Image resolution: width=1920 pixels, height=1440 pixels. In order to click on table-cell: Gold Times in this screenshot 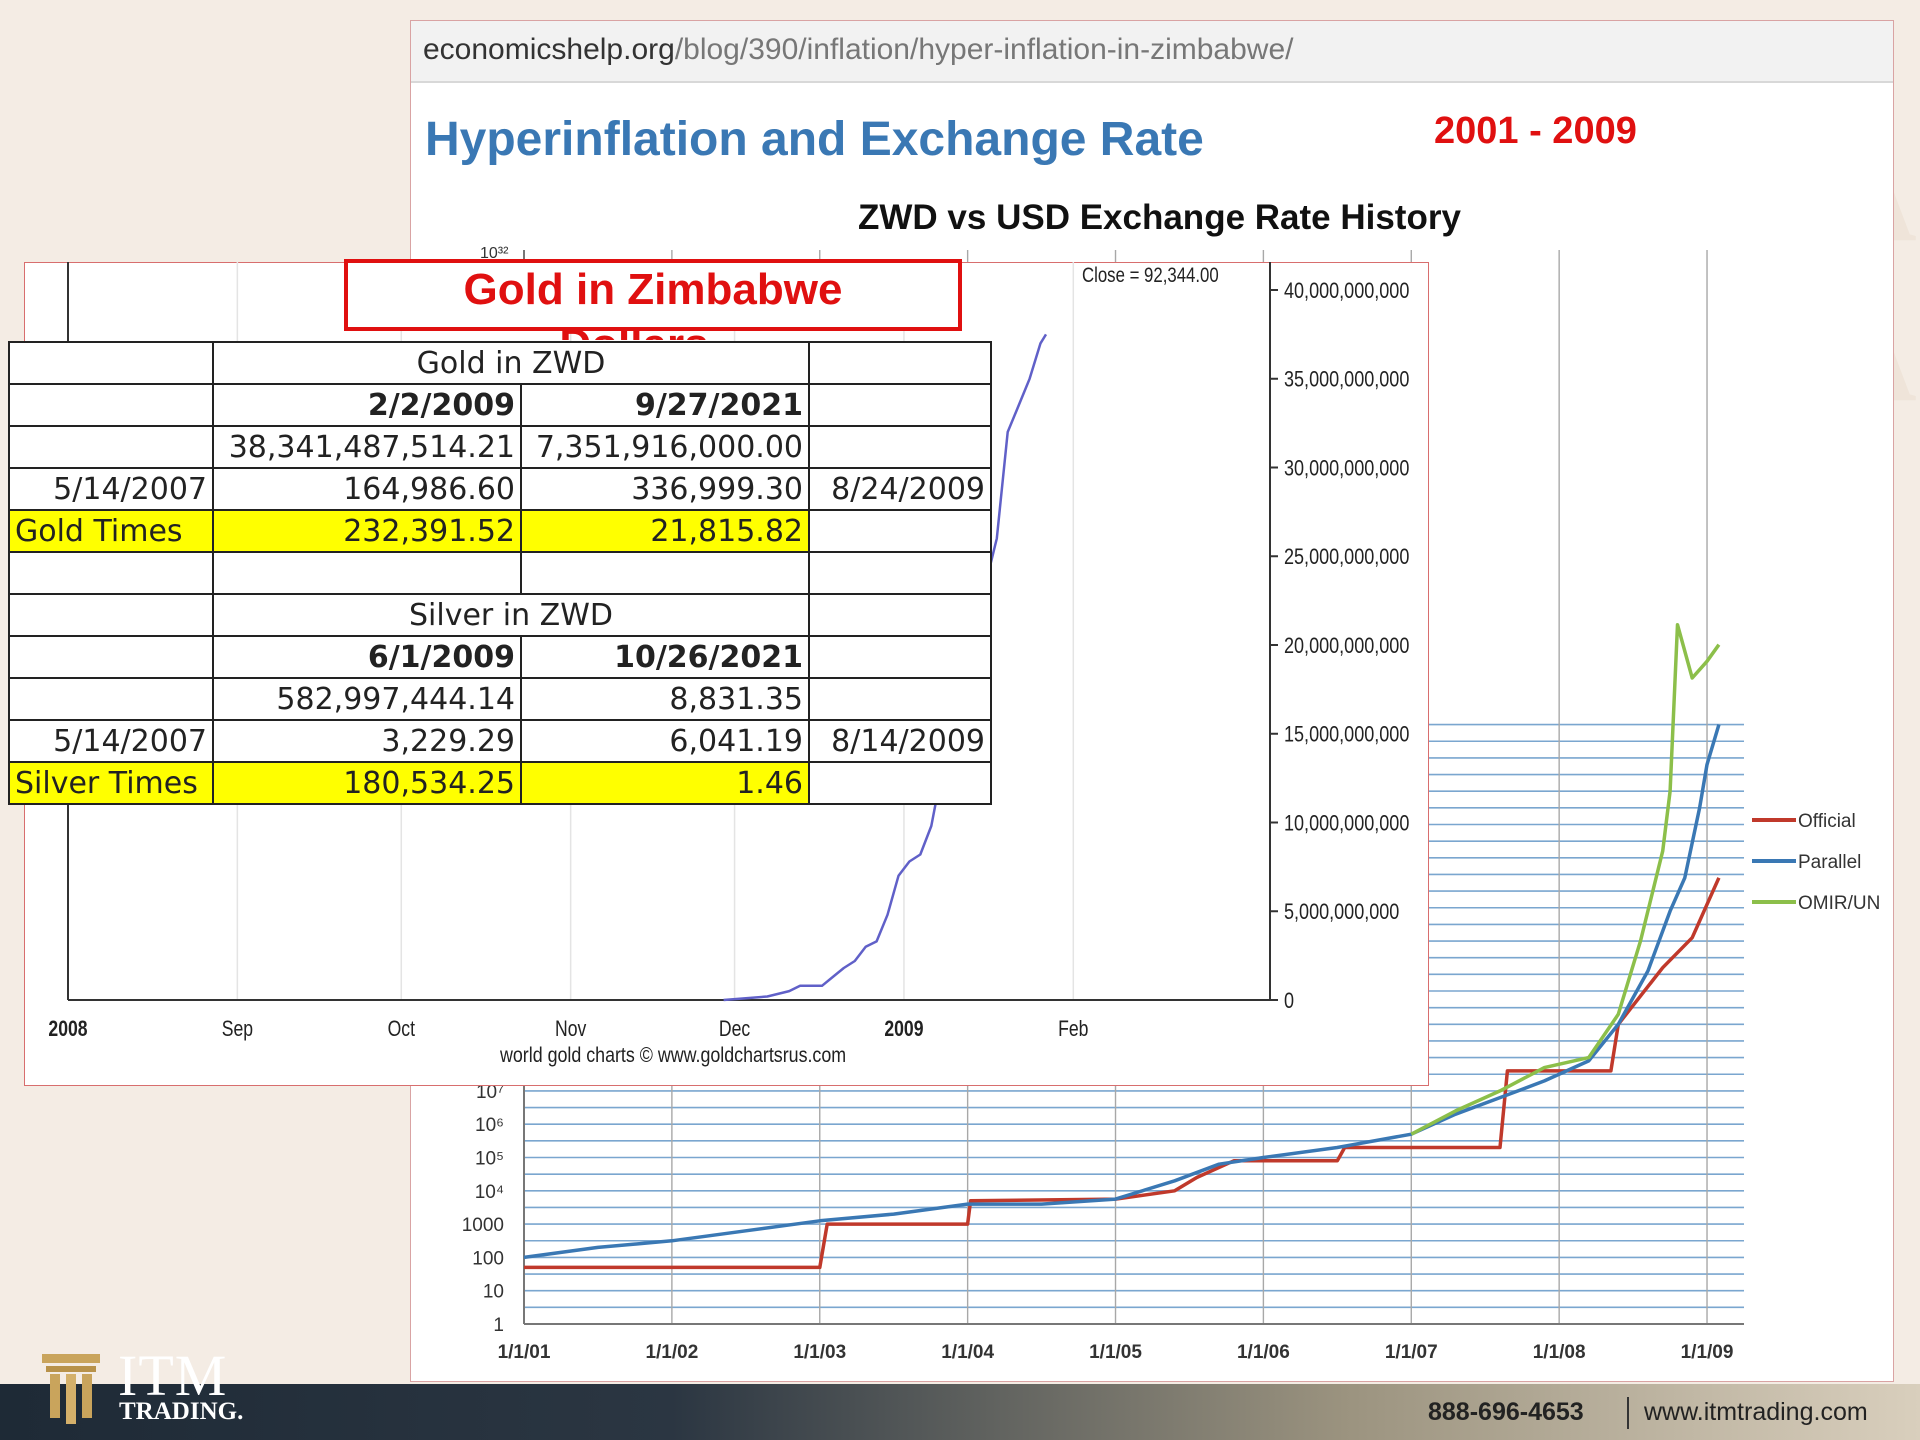, I will do `click(111, 531)`.